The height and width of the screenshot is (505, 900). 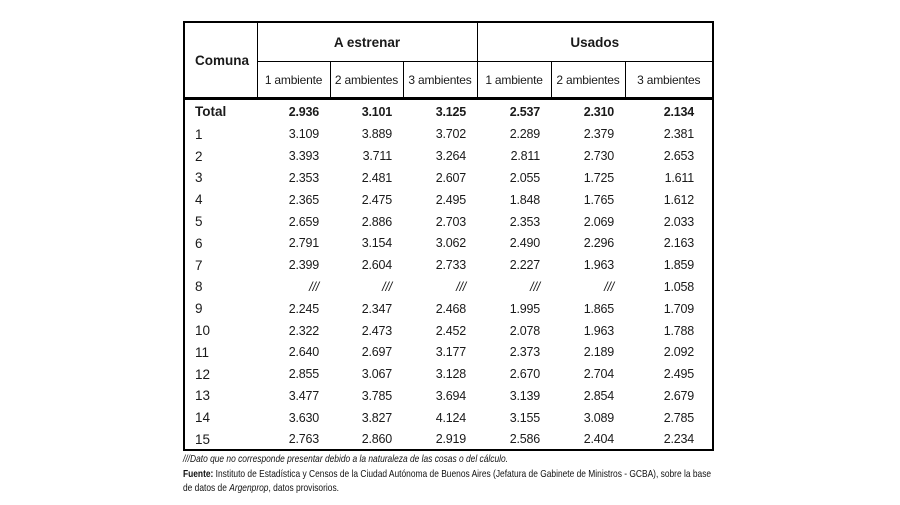 I want to click on column-header-estrenar-3-ambientes: 3 ambientes, so click(x=439, y=80).